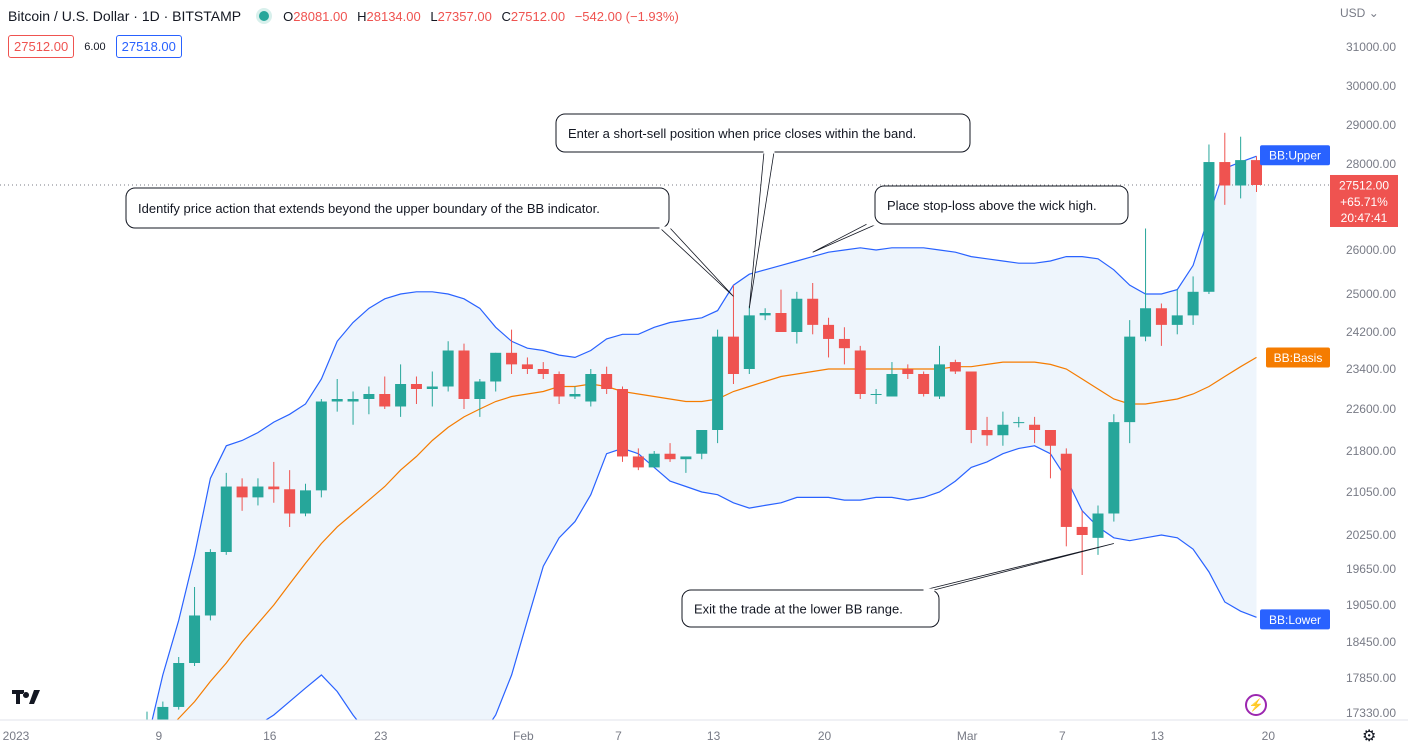 Image resolution: width=1408 pixels, height=748 pixels. I want to click on annotation-callout: Exit the trade at the lower BB range., so click(897, 585).